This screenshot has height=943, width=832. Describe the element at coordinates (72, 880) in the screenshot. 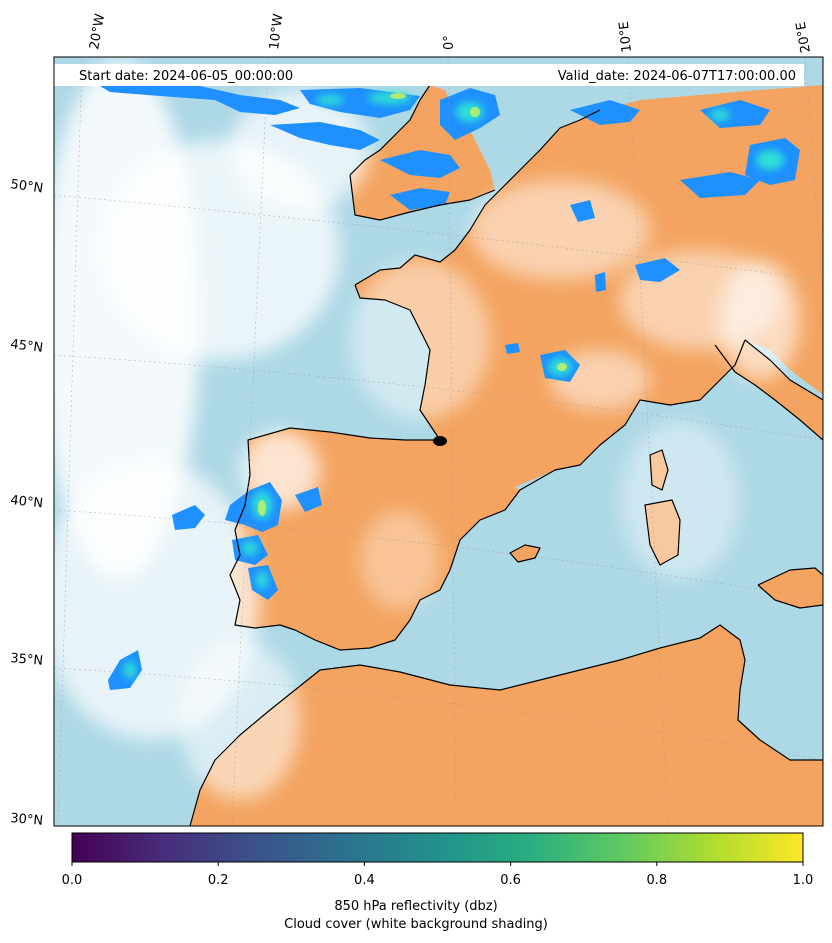

I see `colorbar-tick-0: 0.0` at that location.